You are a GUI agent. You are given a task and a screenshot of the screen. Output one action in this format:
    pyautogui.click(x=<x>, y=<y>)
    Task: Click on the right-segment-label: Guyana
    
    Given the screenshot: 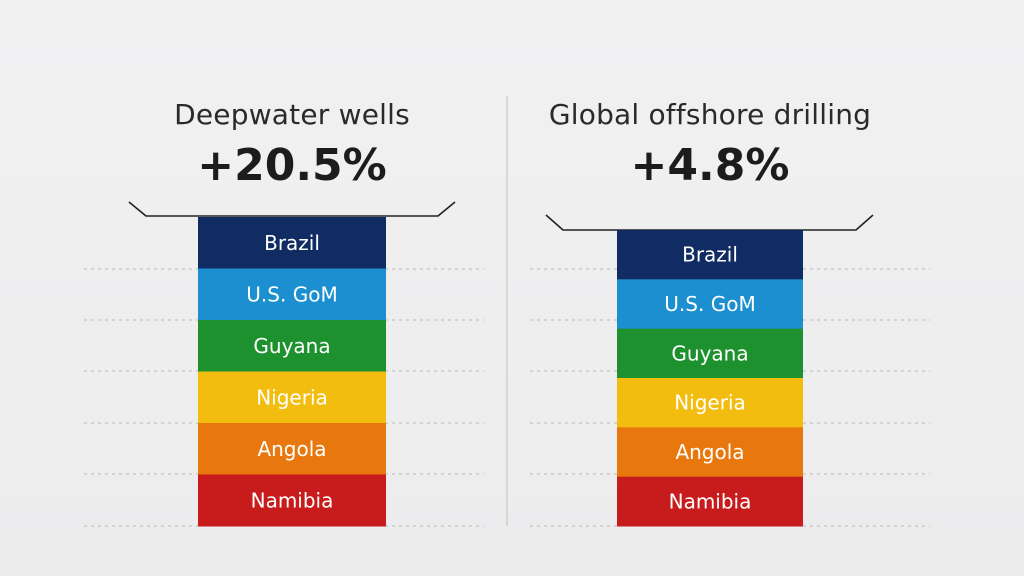 What is the action you would take?
    pyautogui.click(x=709, y=353)
    